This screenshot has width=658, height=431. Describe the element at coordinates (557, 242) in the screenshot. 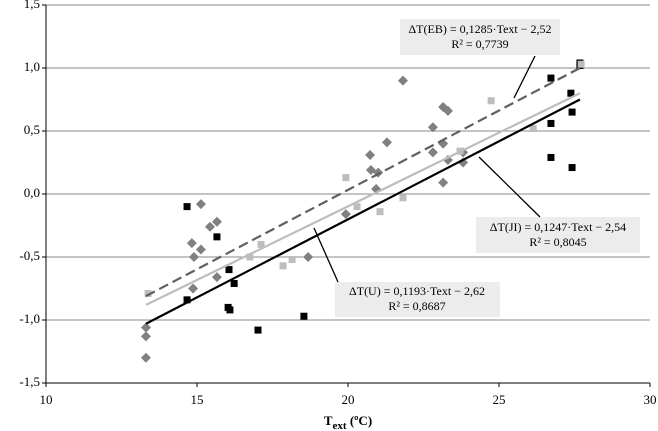

I see `annotation-r2: R² = 0,8045` at that location.